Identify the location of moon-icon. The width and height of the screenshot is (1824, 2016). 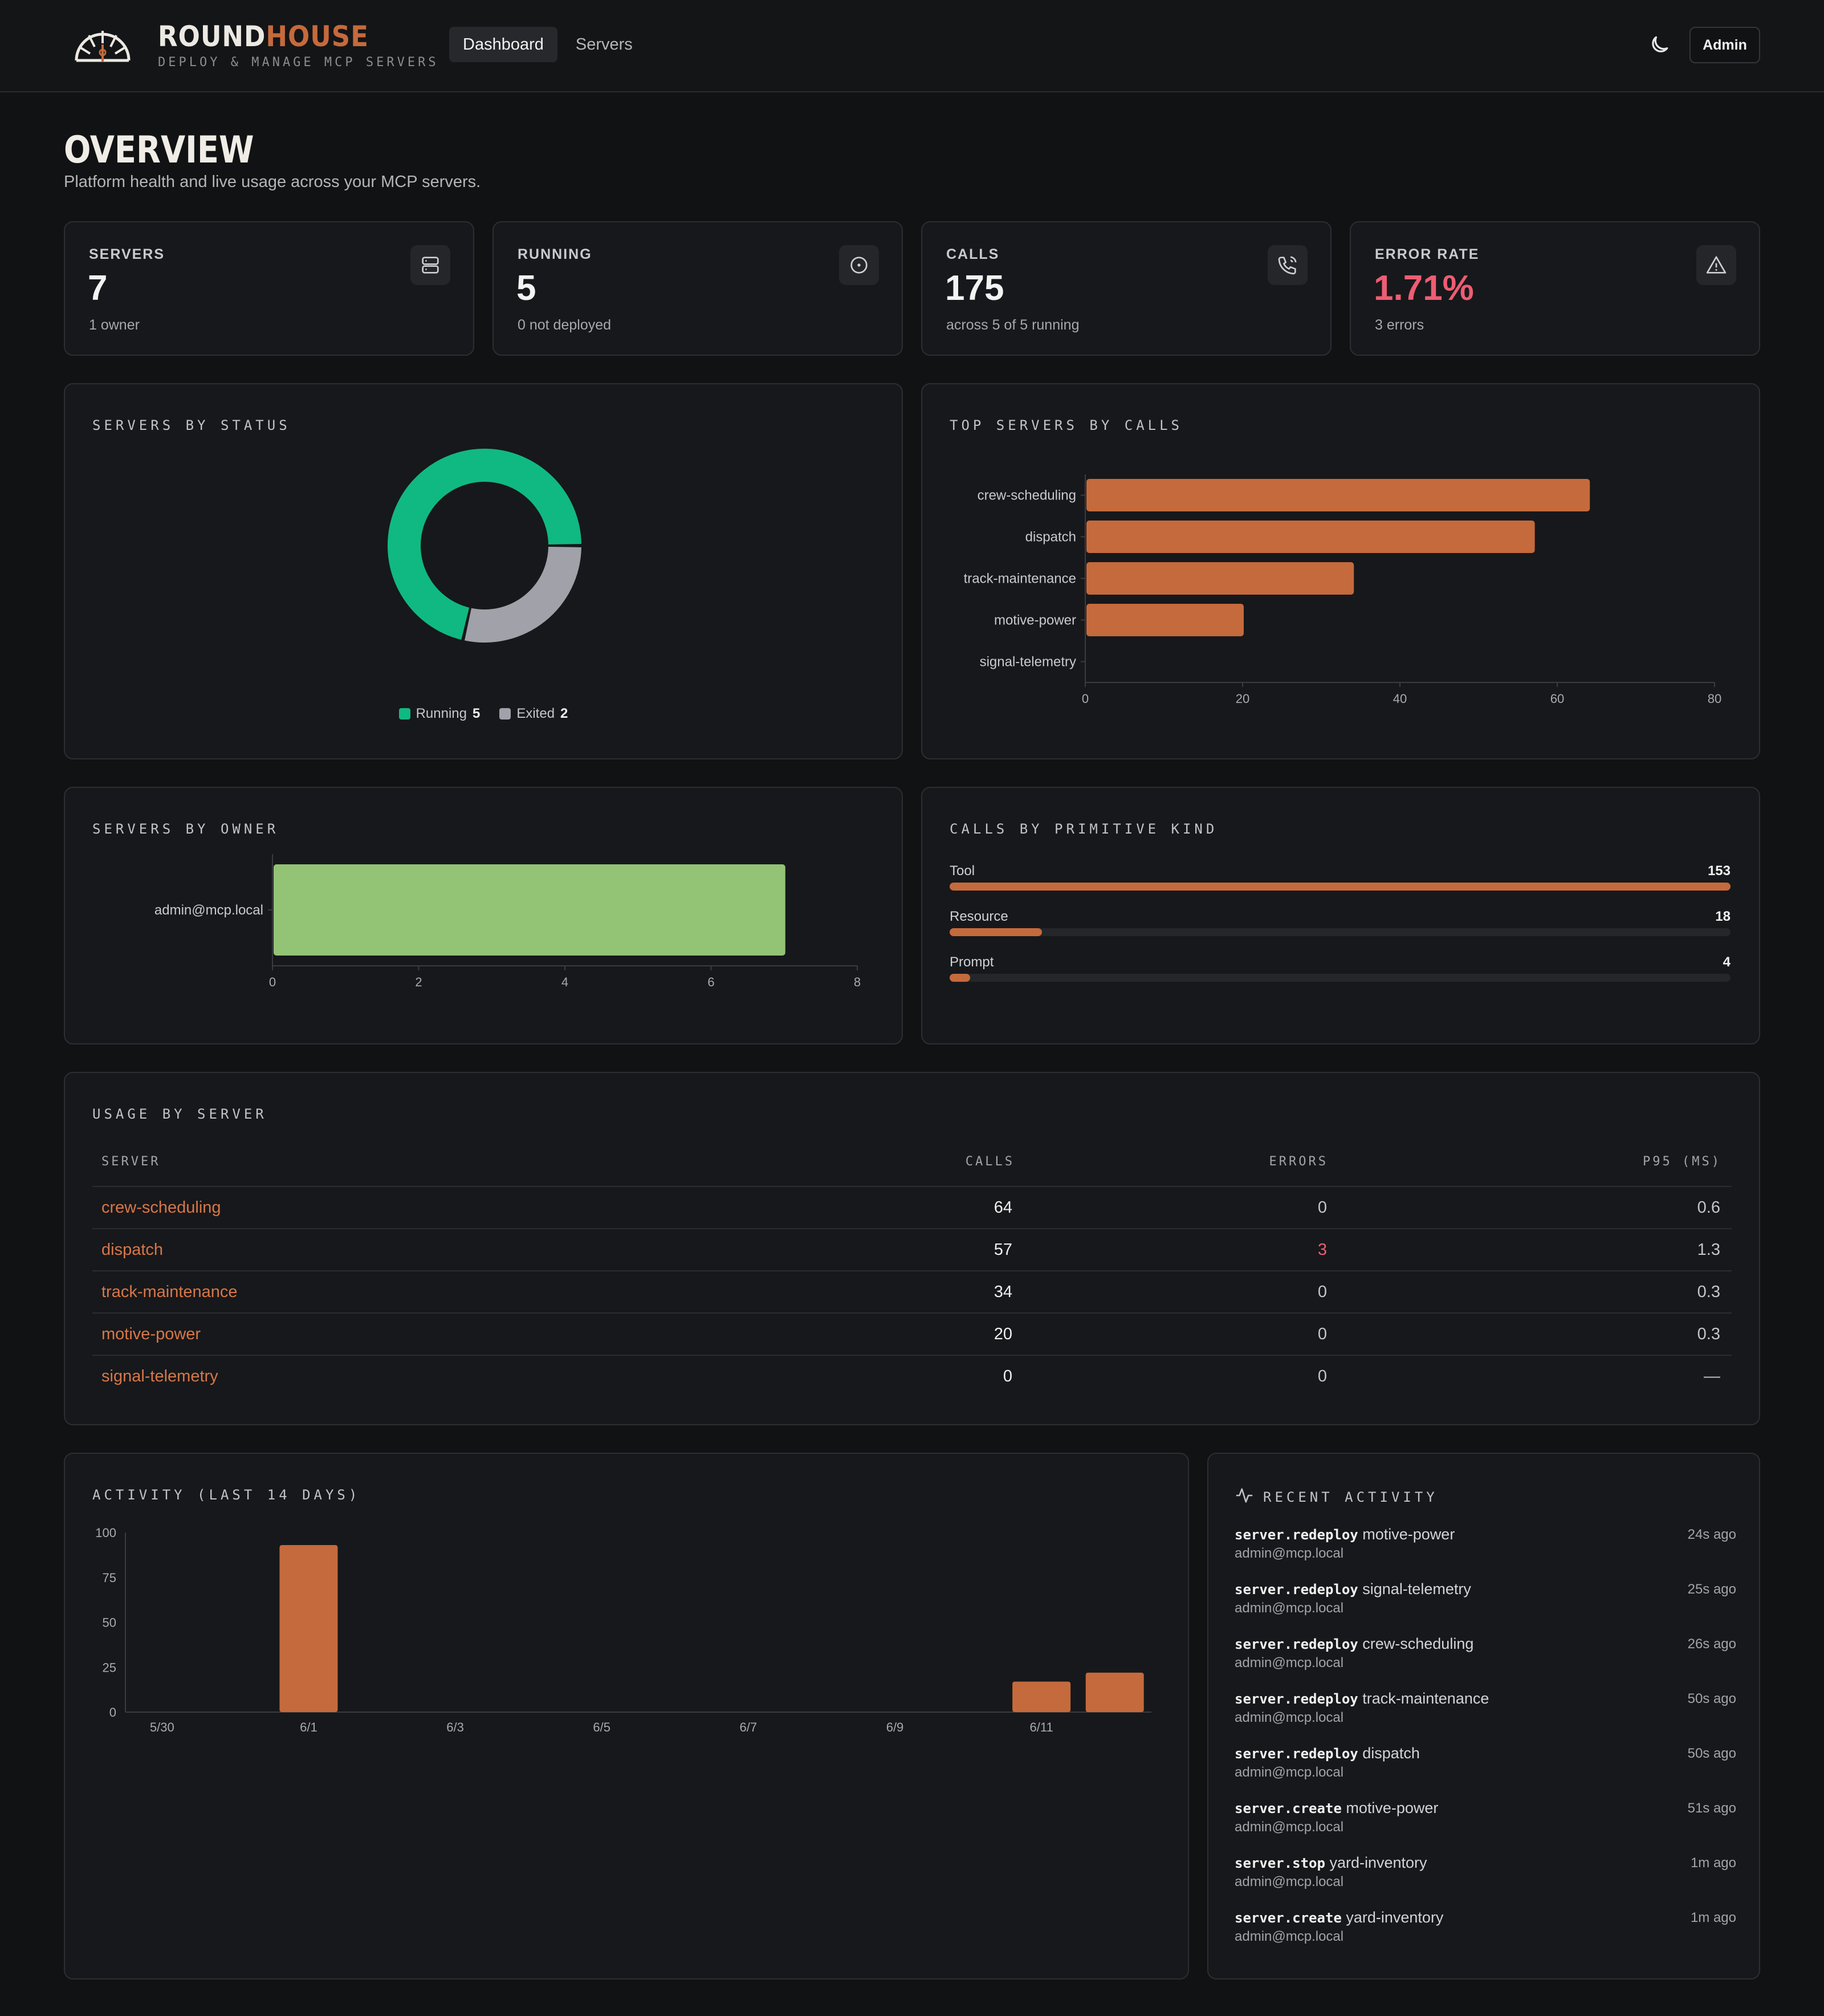
(1658, 45).